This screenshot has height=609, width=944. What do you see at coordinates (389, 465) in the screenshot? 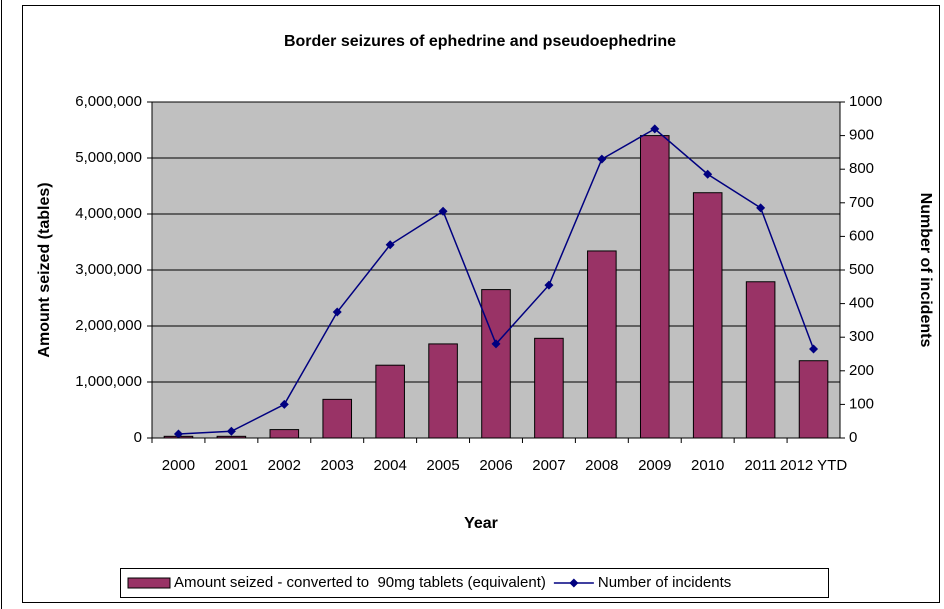
I see `x-tick-label: 2004` at bounding box center [389, 465].